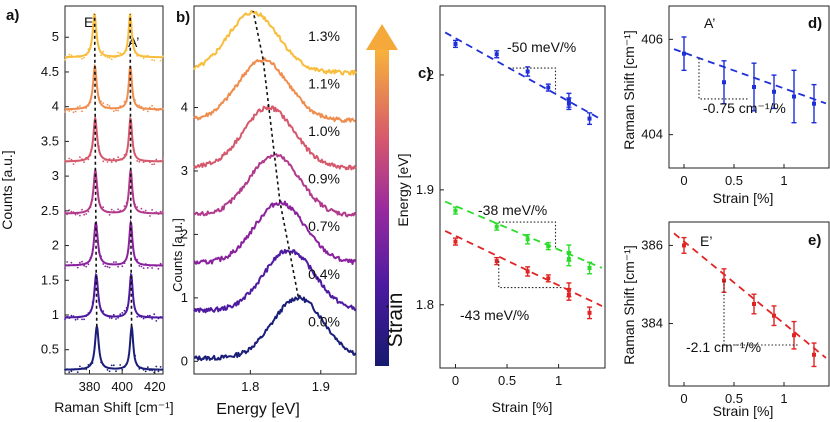 Image resolution: width=830 pixels, height=422 pixels. What do you see at coordinates (652, 134) in the screenshot?
I see `y-tick-label: 404` at bounding box center [652, 134].